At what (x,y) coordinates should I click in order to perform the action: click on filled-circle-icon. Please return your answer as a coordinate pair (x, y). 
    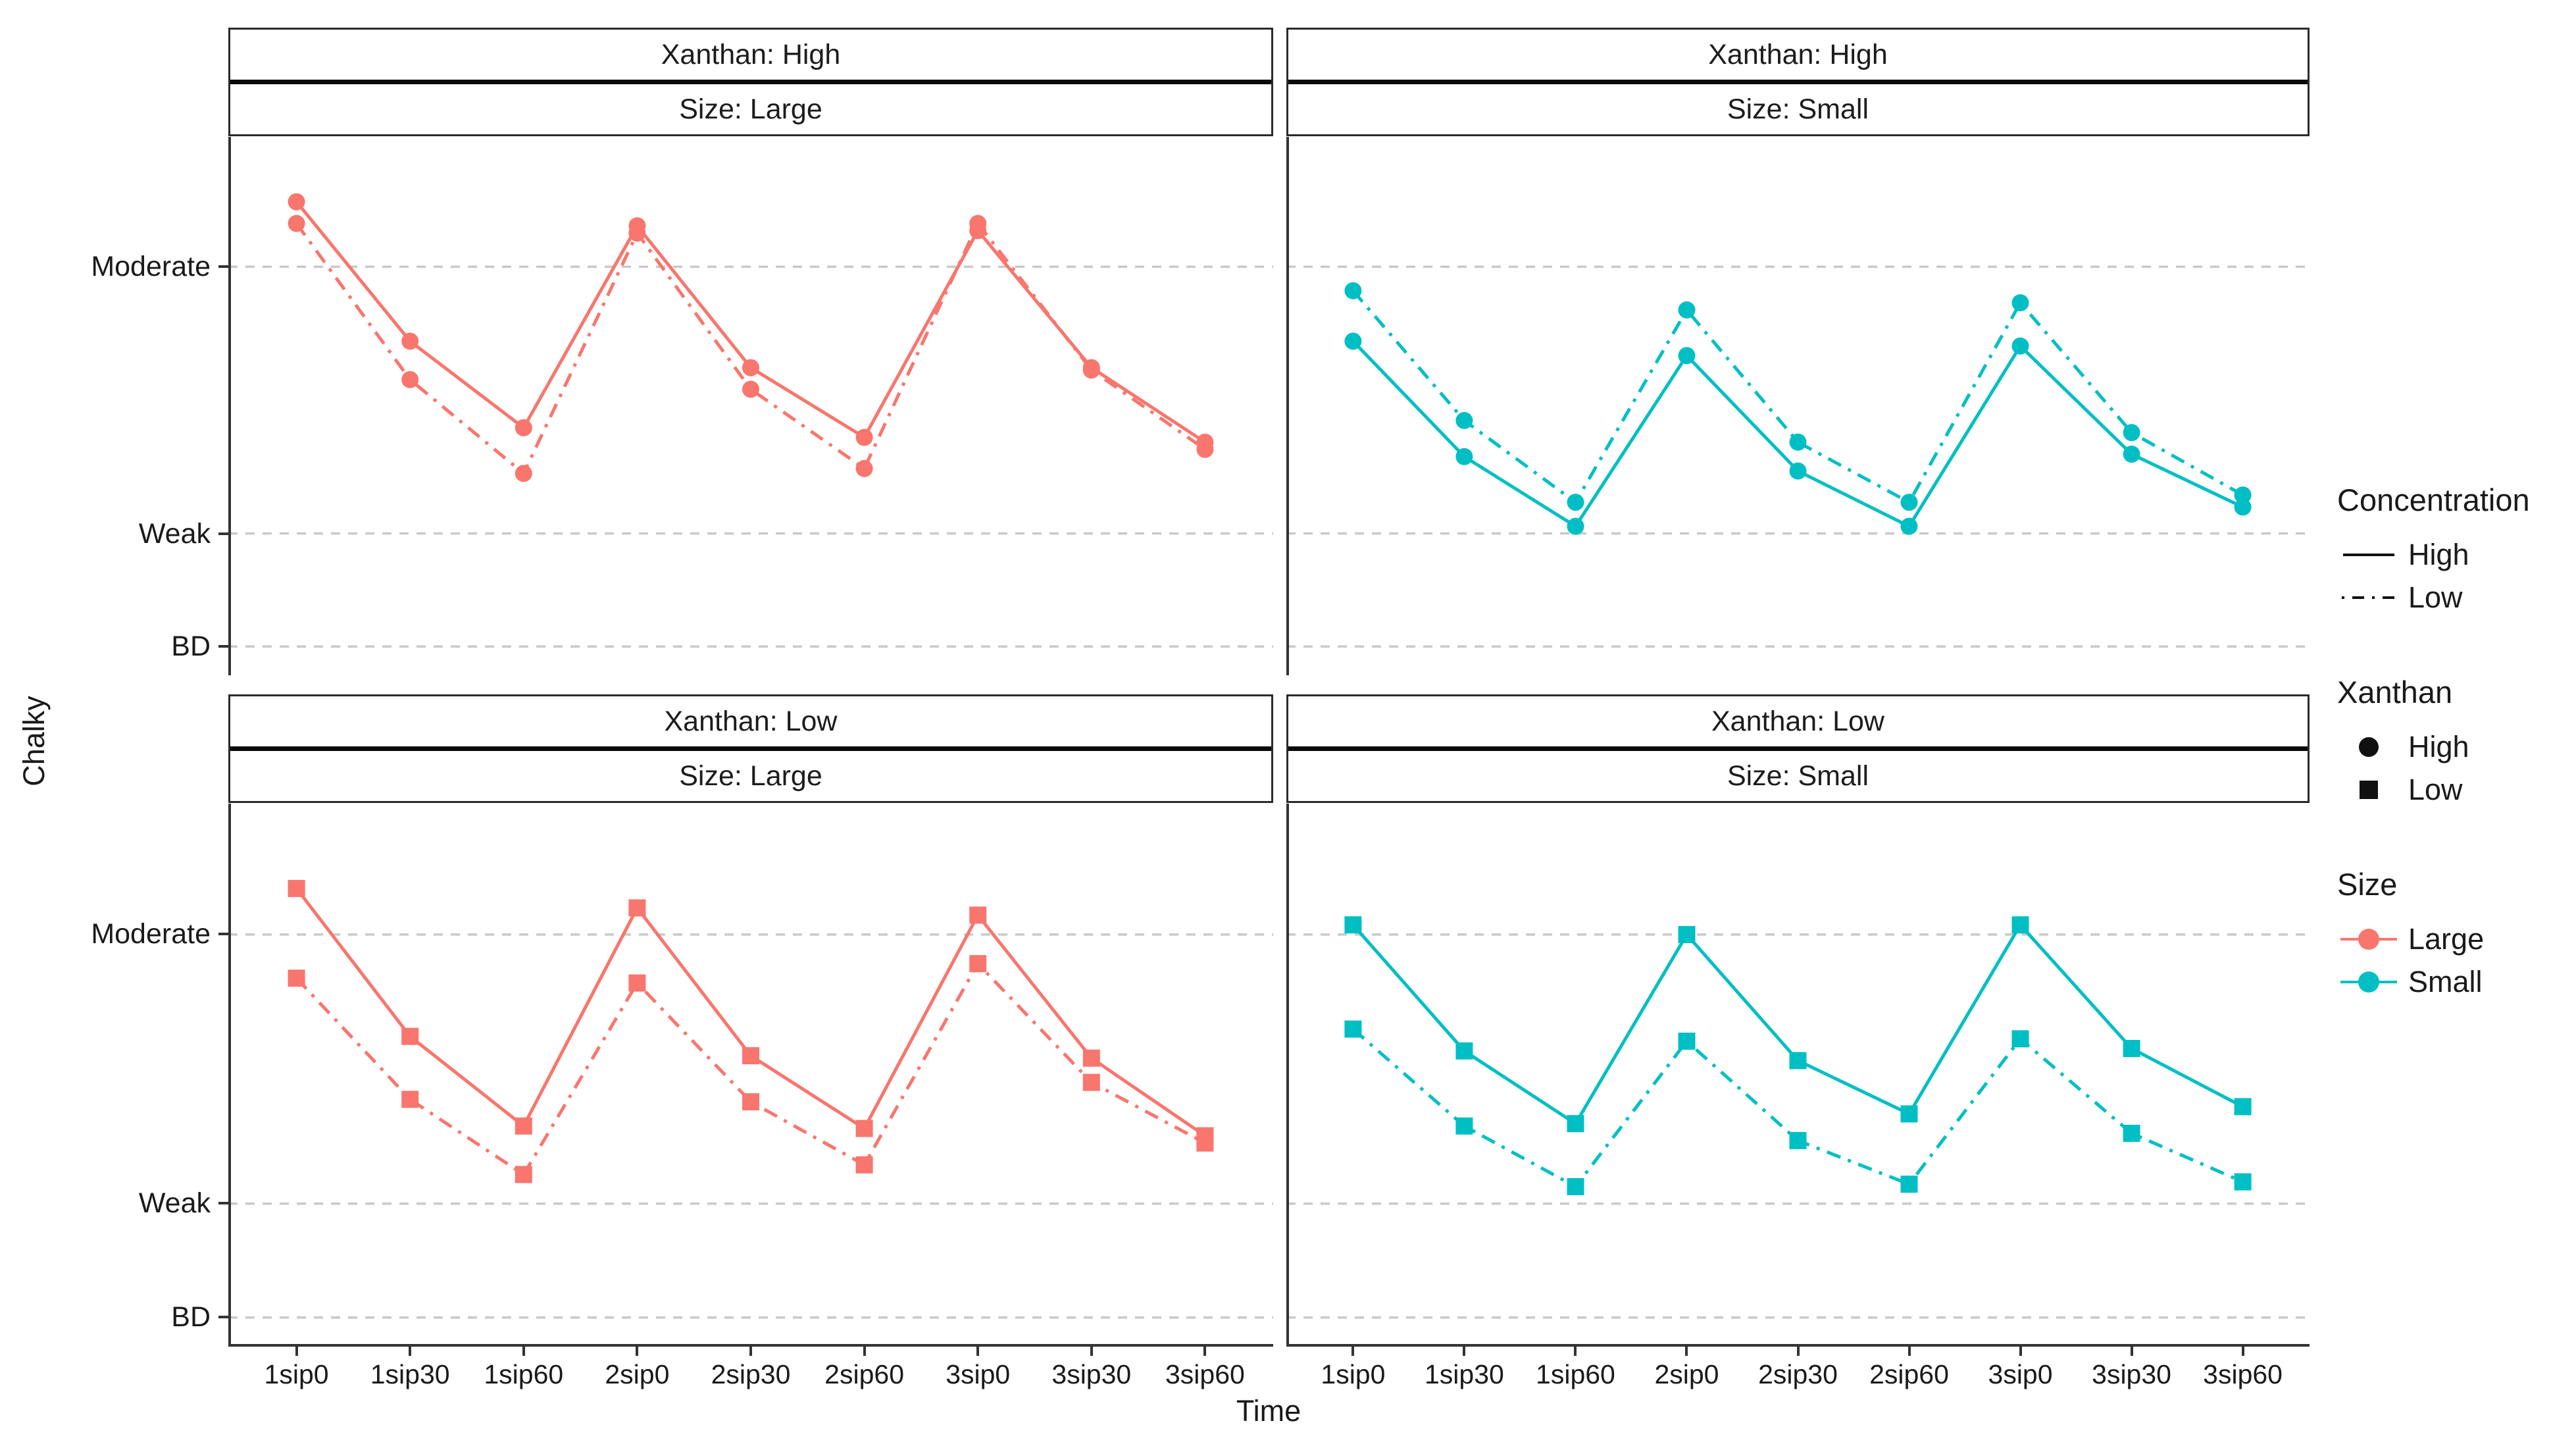
    Looking at the image, I should click on (2368, 747).